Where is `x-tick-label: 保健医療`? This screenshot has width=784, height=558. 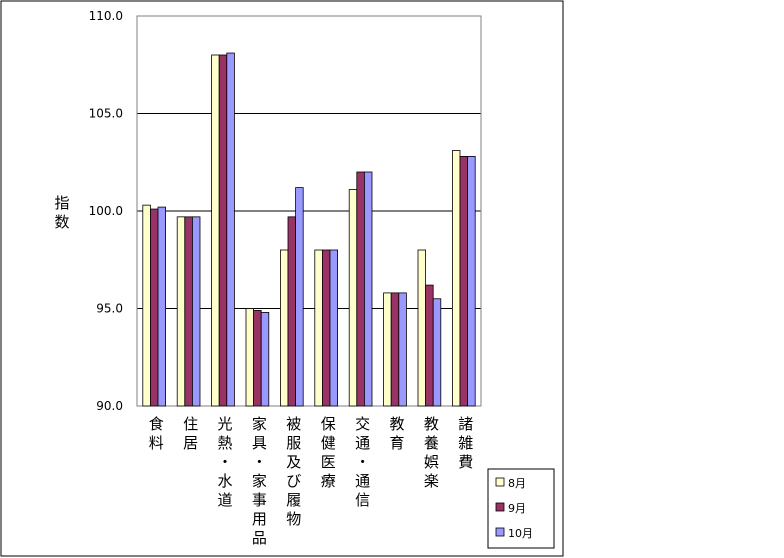 x-tick-label: 保健医療 is located at coordinates (328, 452).